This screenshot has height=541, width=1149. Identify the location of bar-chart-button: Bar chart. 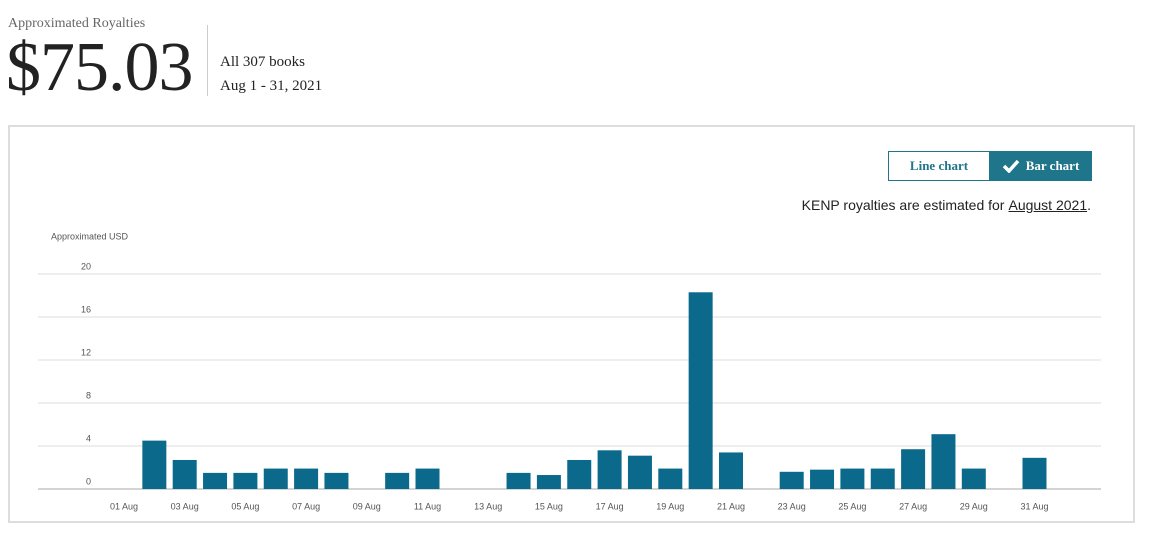
(1040, 166).